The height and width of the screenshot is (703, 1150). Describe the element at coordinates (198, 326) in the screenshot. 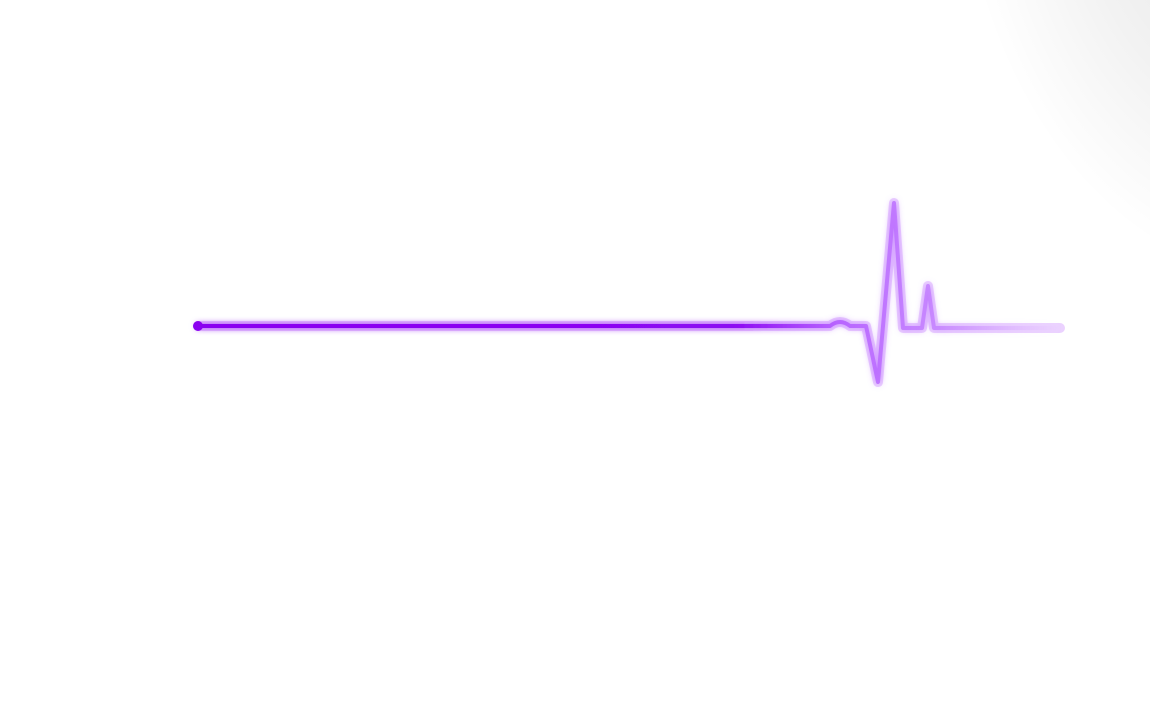

I see `pulse-start-dot` at that location.